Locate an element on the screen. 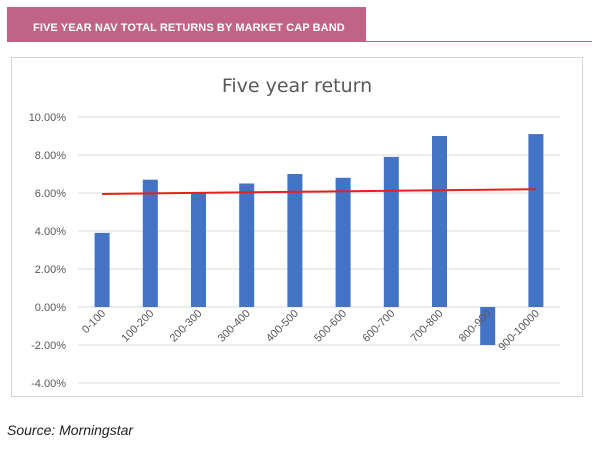 This screenshot has width=592, height=450. x-tick-label: 0-100 is located at coordinates (94, 322).